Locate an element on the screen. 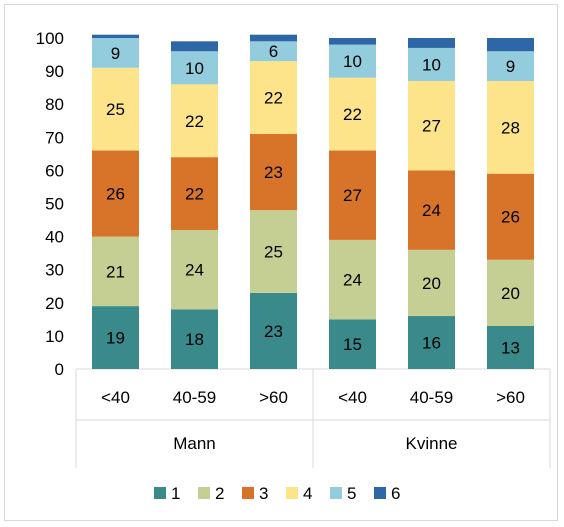 The image size is (564, 527). data-label: 18 is located at coordinates (194, 339).